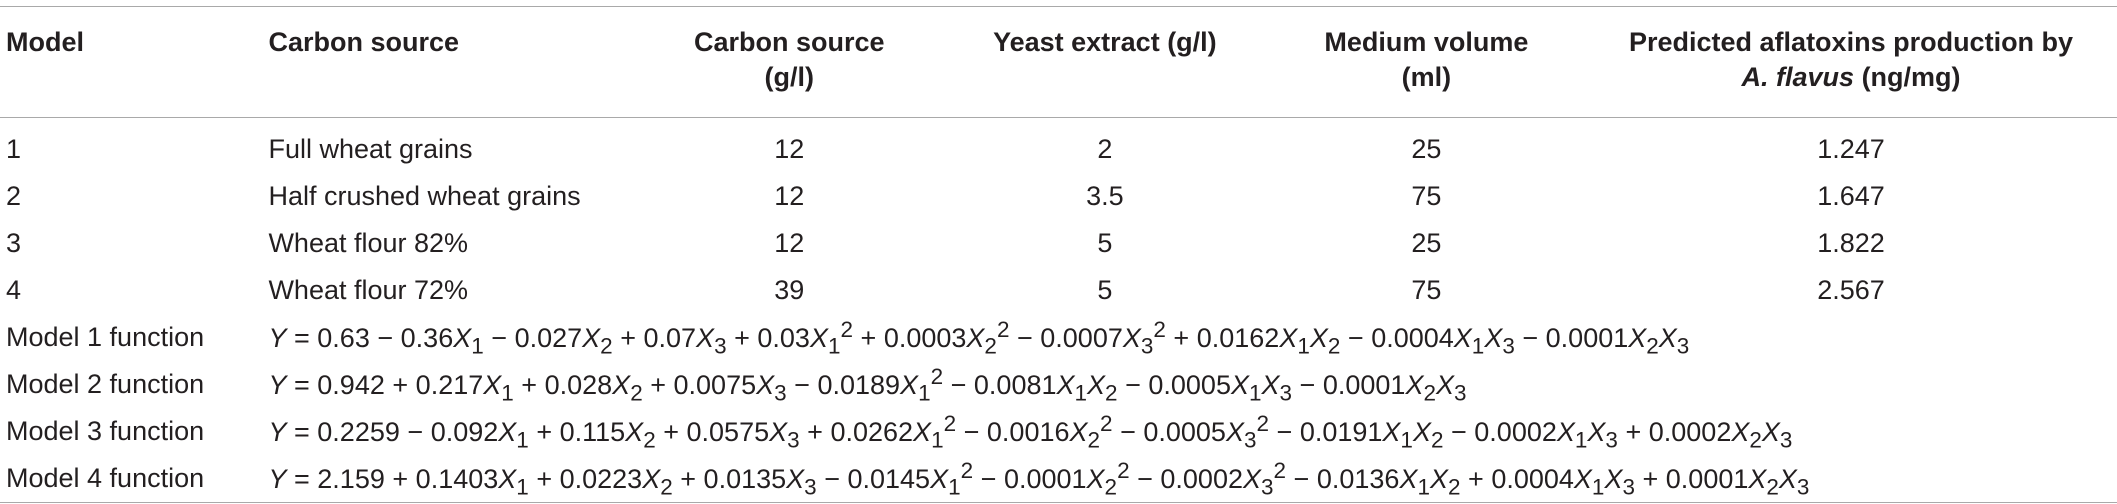 This screenshot has height=504, width=2117. What do you see at coordinates (301, 384) in the screenshot?
I see `equals-sign: =` at bounding box center [301, 384].